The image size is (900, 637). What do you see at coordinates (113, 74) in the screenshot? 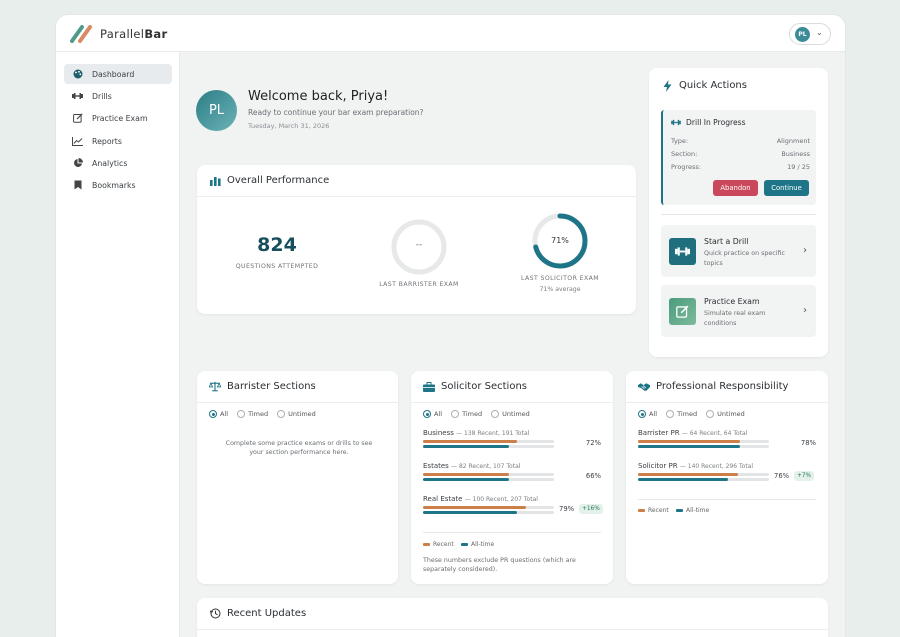
I see `sidebar-item-label: Dashboard` at bounding box center [113, 74].